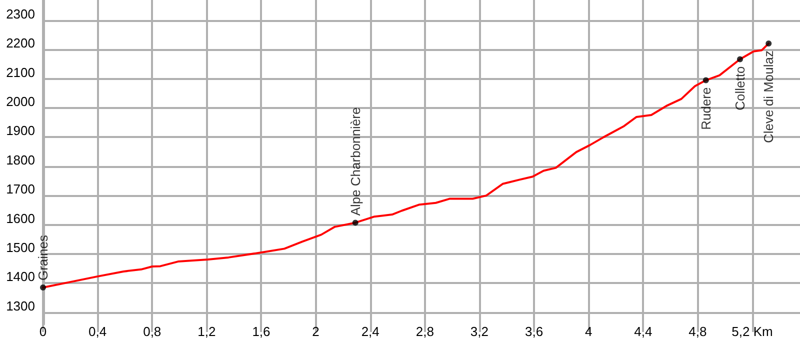  I want to click on y-tick-label: 1300, so click(20, 306).